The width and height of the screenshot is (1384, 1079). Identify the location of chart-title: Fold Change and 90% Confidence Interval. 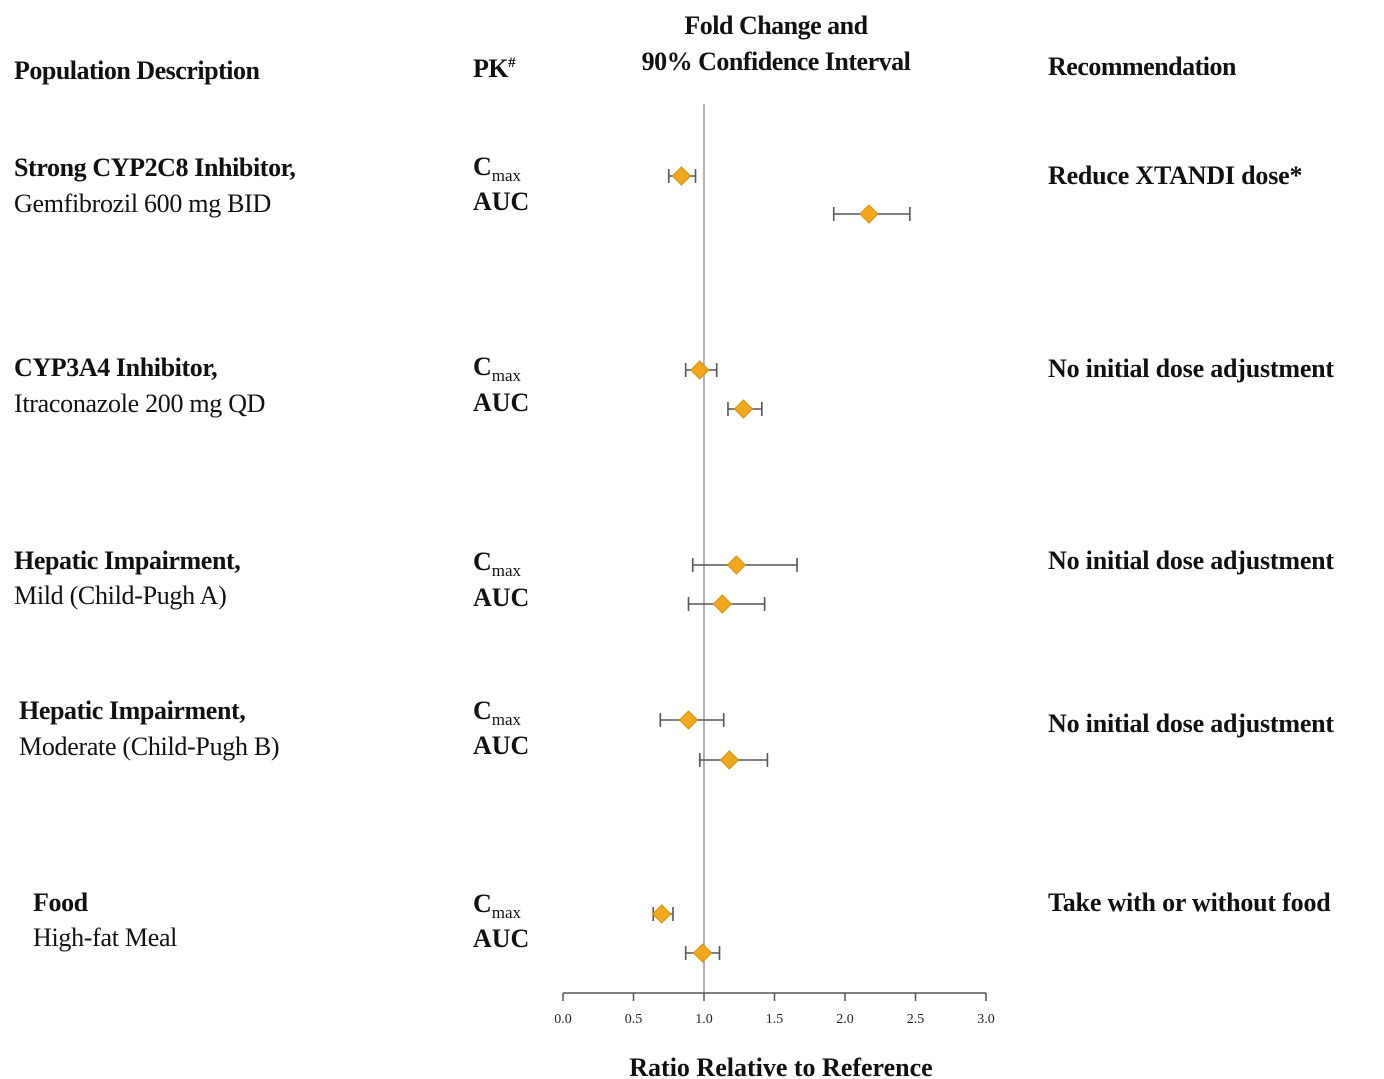
(776, 44).